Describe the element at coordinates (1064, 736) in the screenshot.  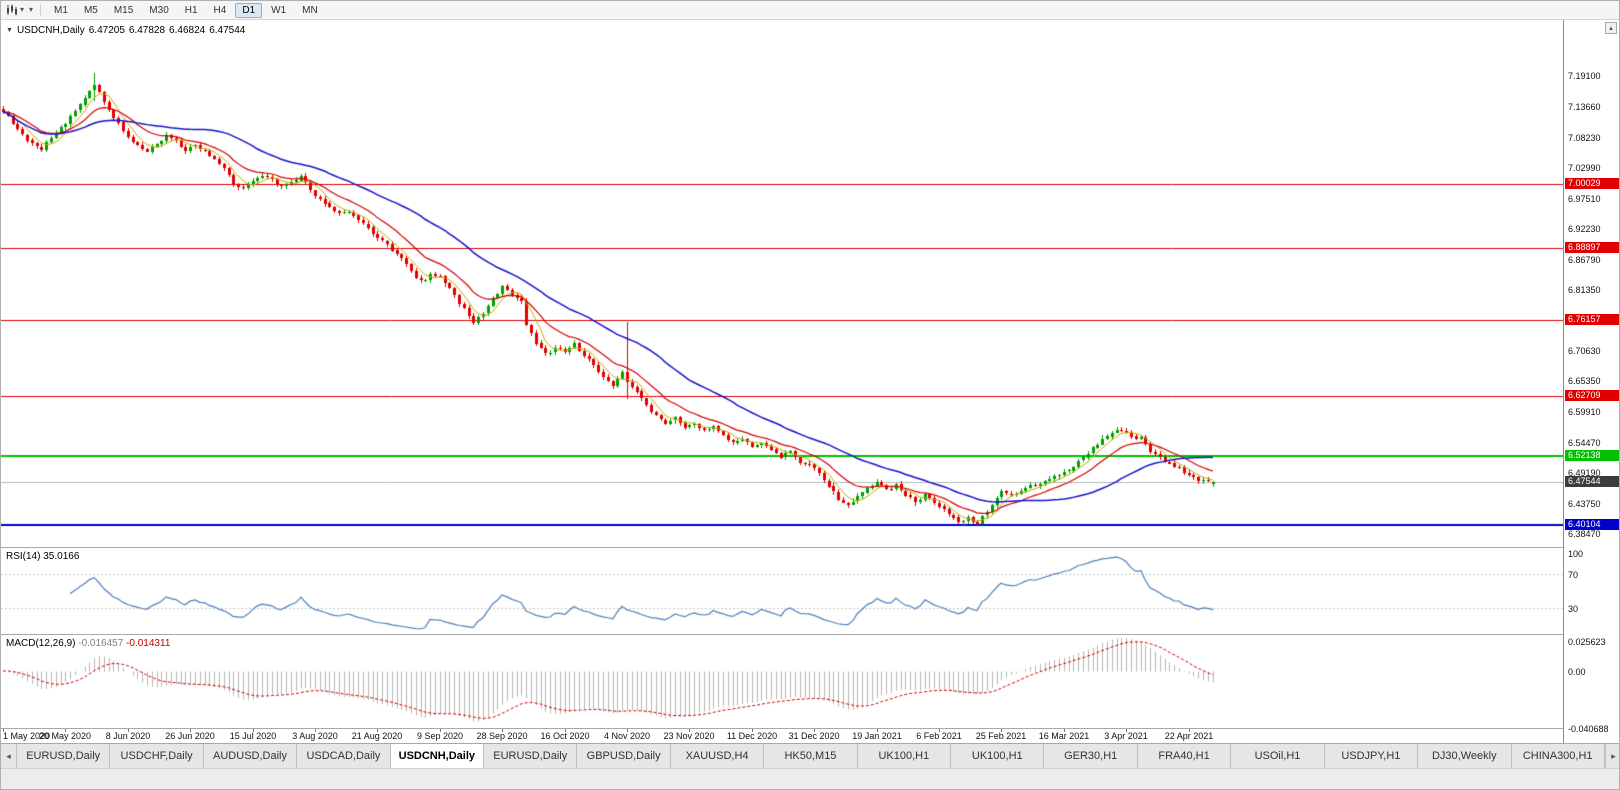
I see `time-axis-label: 16 Mar 2021` at that location.